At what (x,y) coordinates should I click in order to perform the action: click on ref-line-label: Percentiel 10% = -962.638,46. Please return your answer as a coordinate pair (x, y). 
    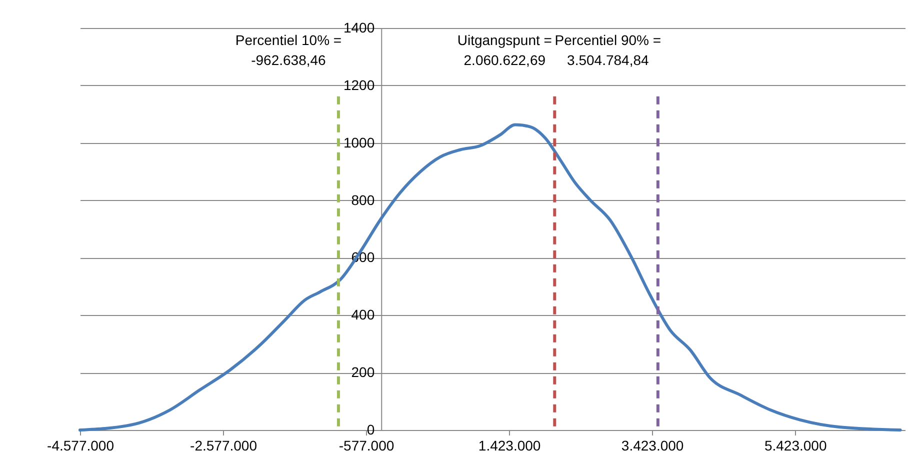
    Looking at the image, I should click on (288, 50).